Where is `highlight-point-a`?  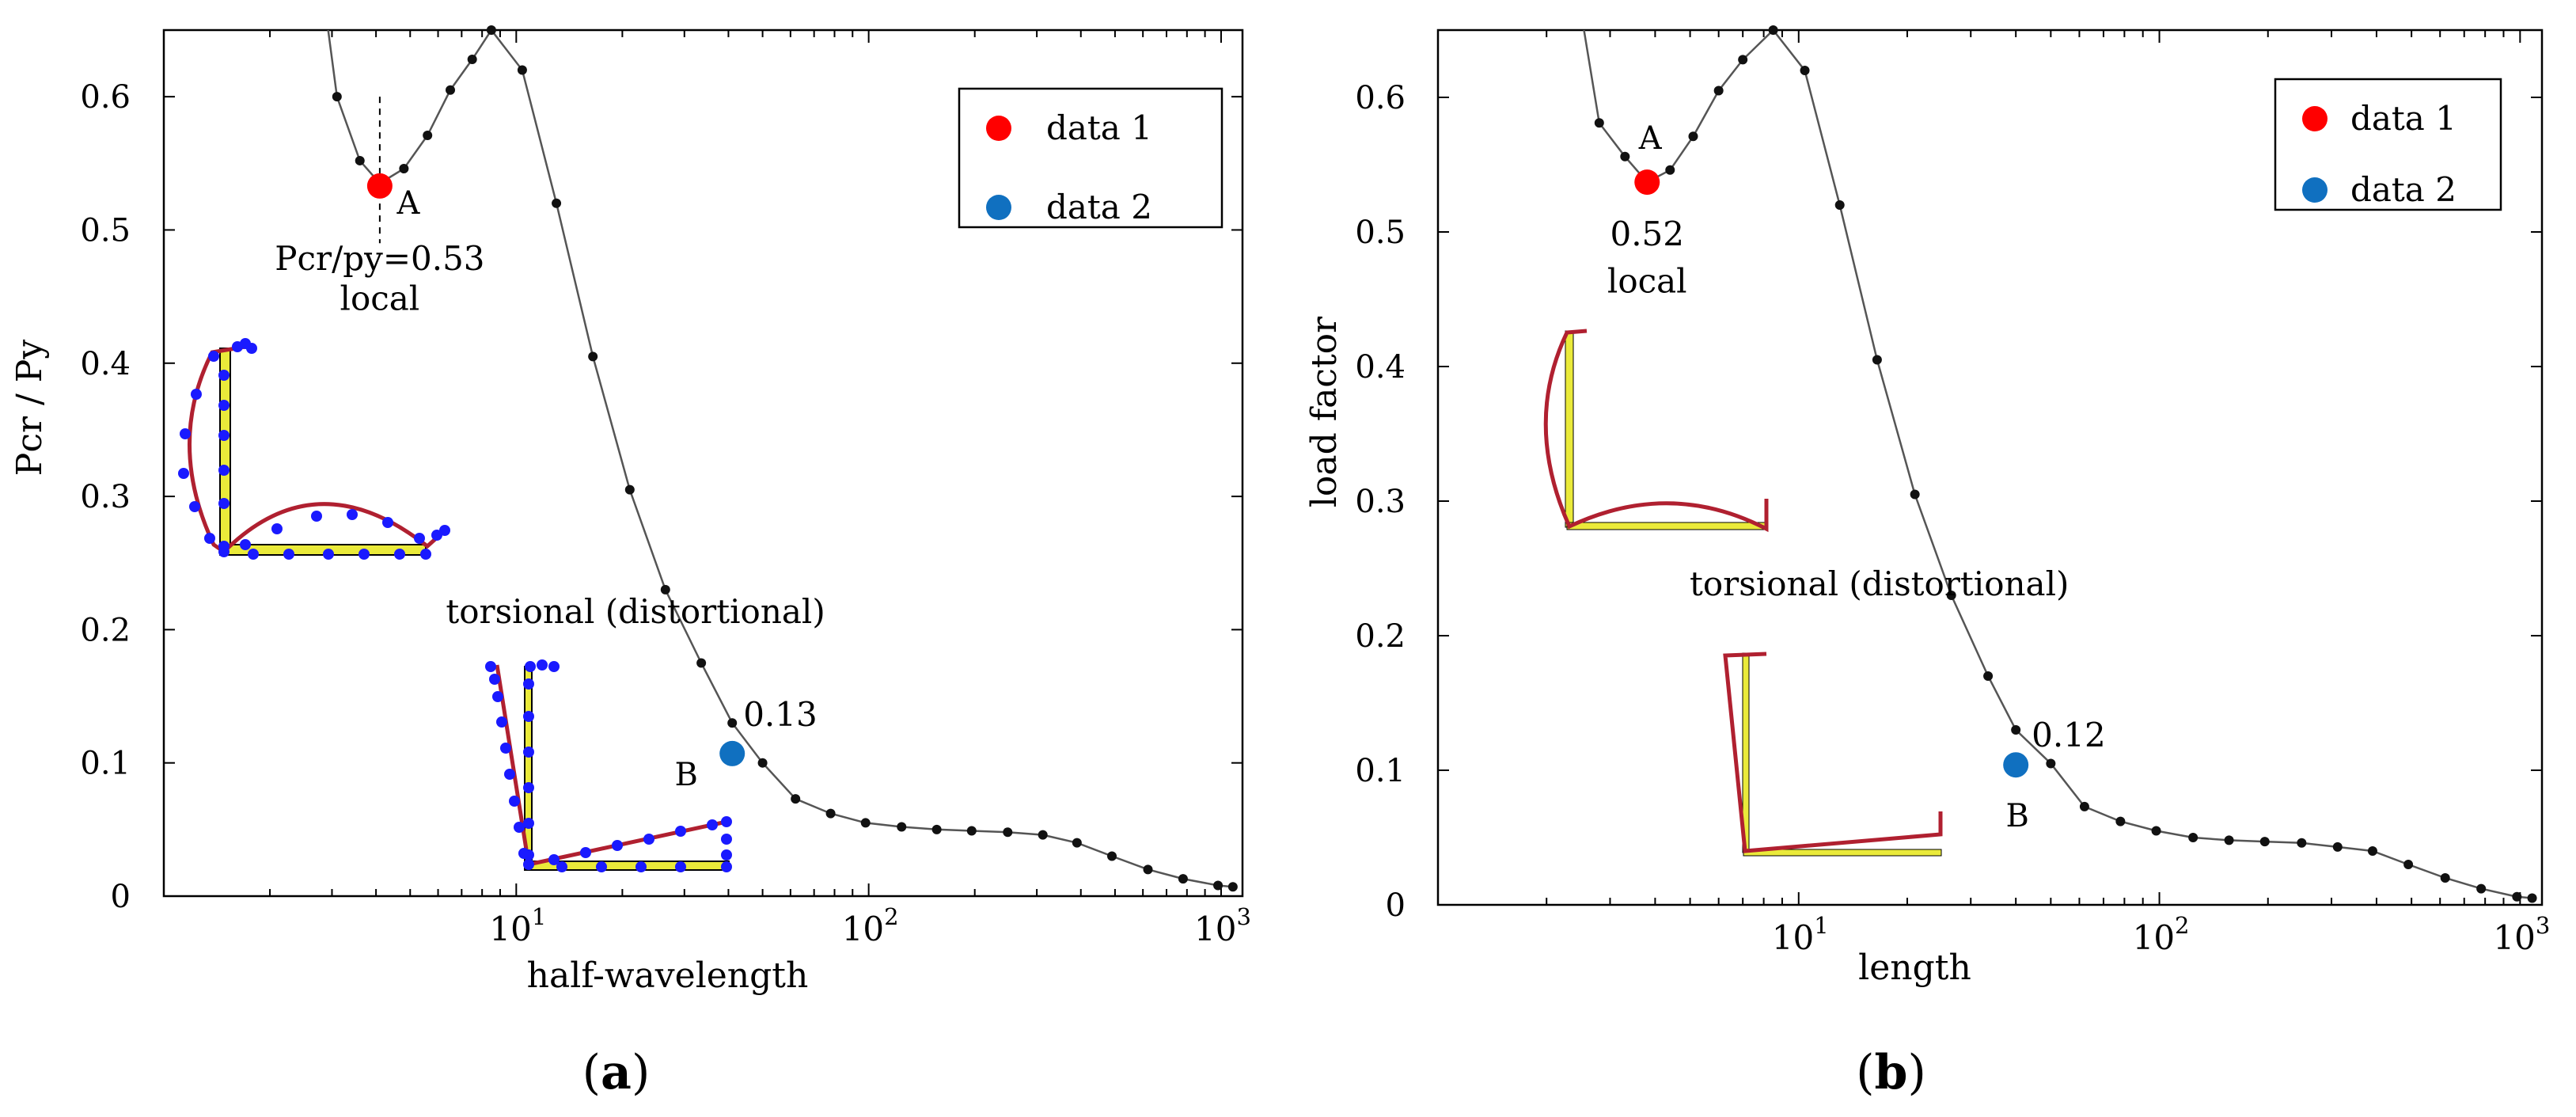 highlight-point-a is located at coordinates (1647, 183).